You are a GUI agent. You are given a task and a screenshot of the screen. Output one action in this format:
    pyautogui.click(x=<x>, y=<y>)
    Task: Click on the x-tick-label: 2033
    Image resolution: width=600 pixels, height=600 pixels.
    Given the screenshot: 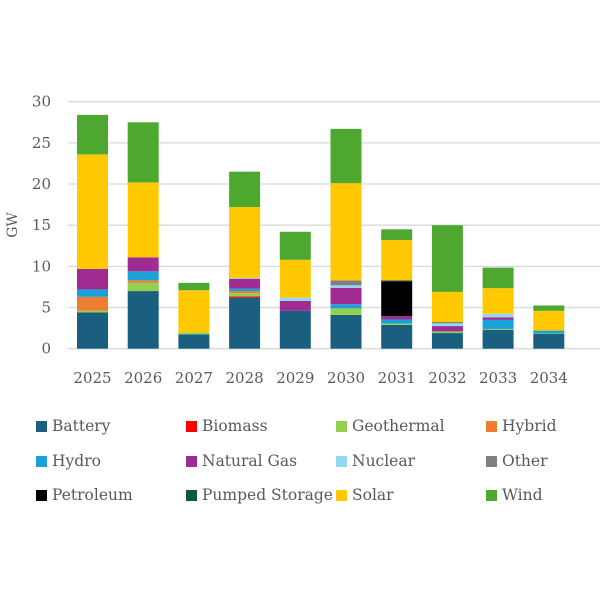 What is the action you would take?
    pyautogui.click(x=498, y=378)
    